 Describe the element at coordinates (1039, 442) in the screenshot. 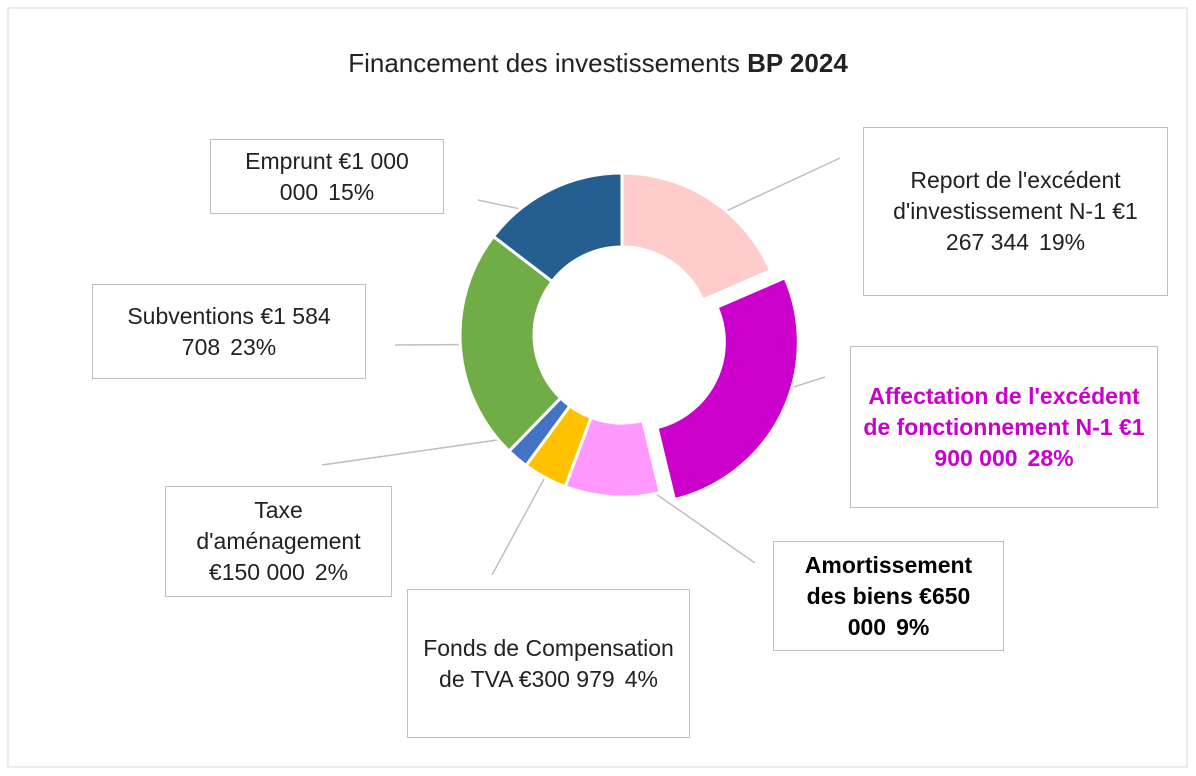

I see `value-label: €1 900 000` at that location.